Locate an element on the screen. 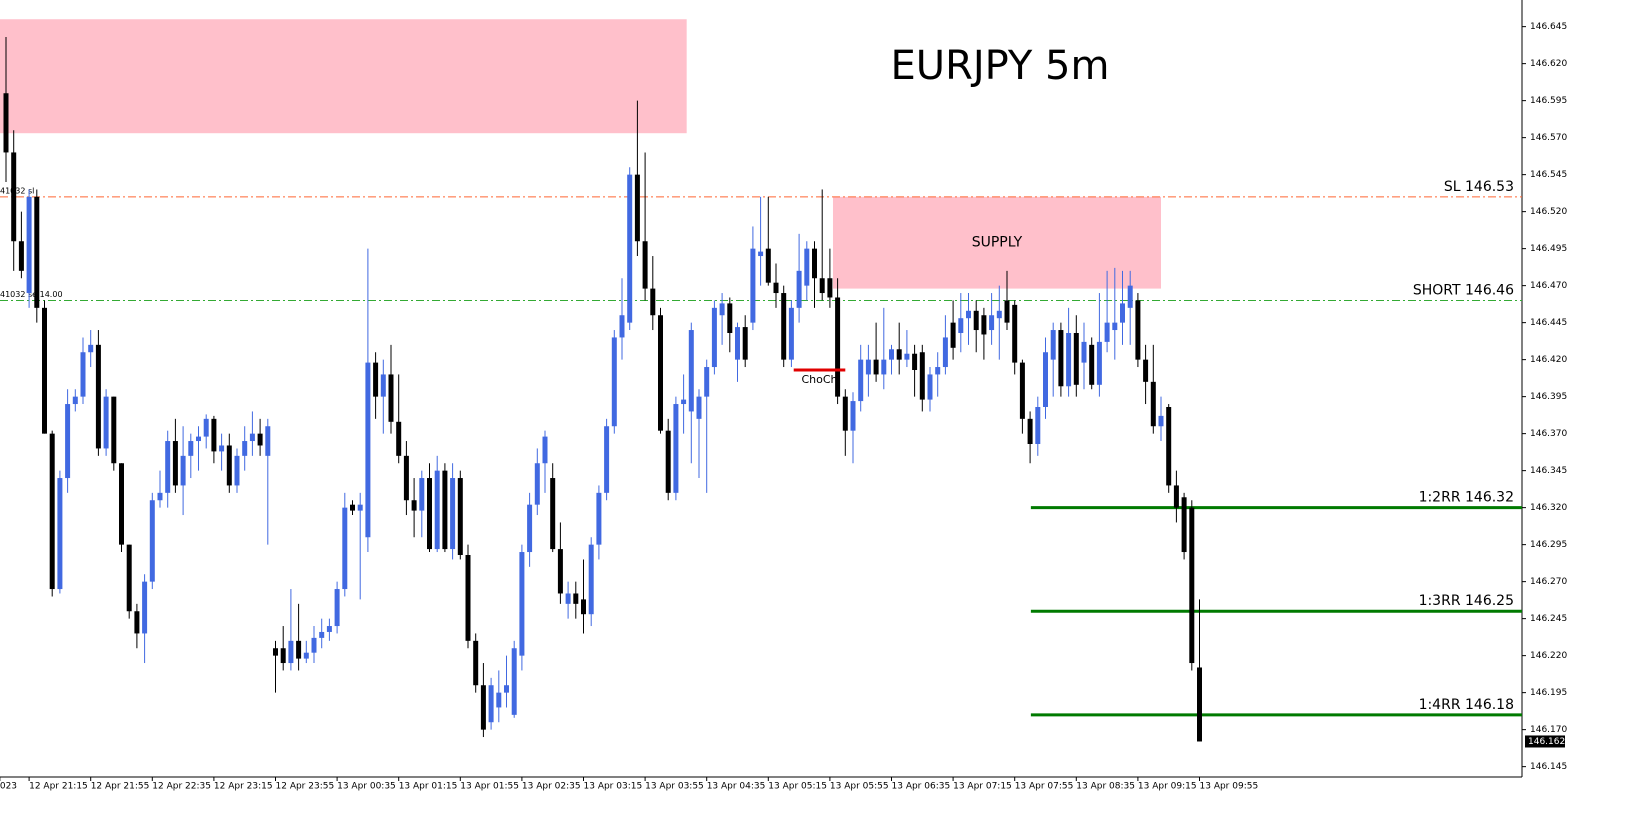  y-tick-label: 146.570 is located at coordinates (1548, 138).